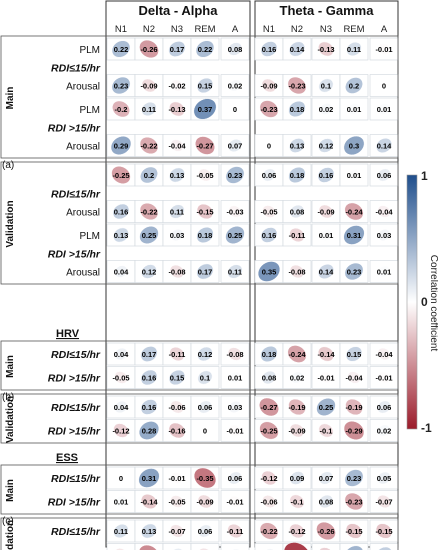 This screenshot has height=550, width=438. What do you see at coordinates (121, 29) in the screenshot?
I see `column-label: N1` at bounding box center [121, 29].